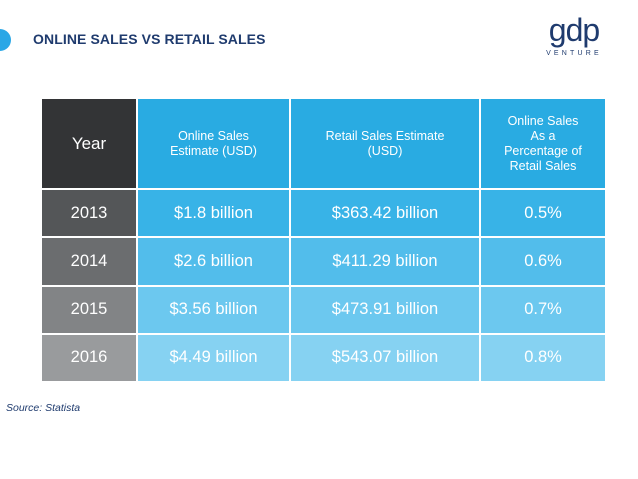 The height and width of the screenshot is (479, 638). I want to click on cell-online-sales: $2.6 billion, so click(213, 261).